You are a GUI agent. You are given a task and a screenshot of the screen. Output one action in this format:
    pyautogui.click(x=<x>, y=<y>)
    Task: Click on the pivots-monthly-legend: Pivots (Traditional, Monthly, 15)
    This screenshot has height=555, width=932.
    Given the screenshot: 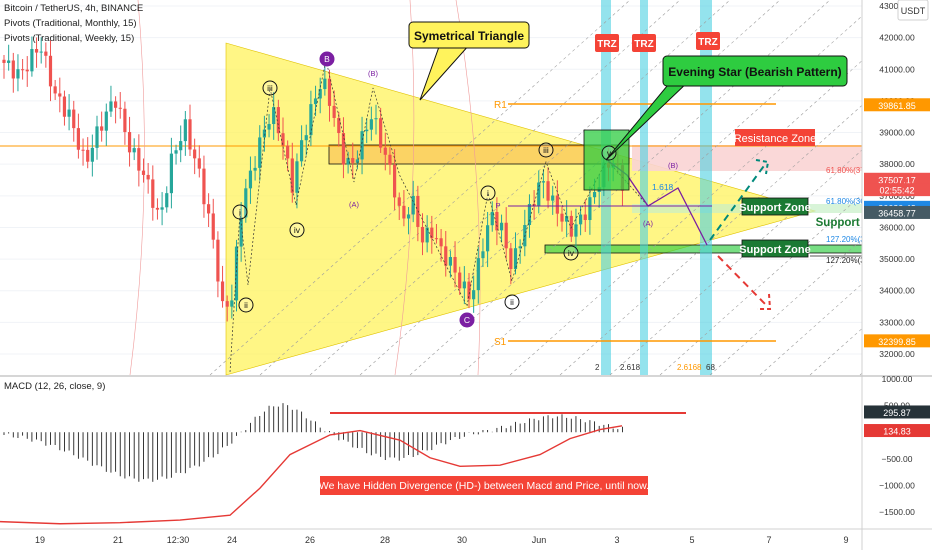 What is the action you would take?
    pyautogui.click(x=70, y=23)
    